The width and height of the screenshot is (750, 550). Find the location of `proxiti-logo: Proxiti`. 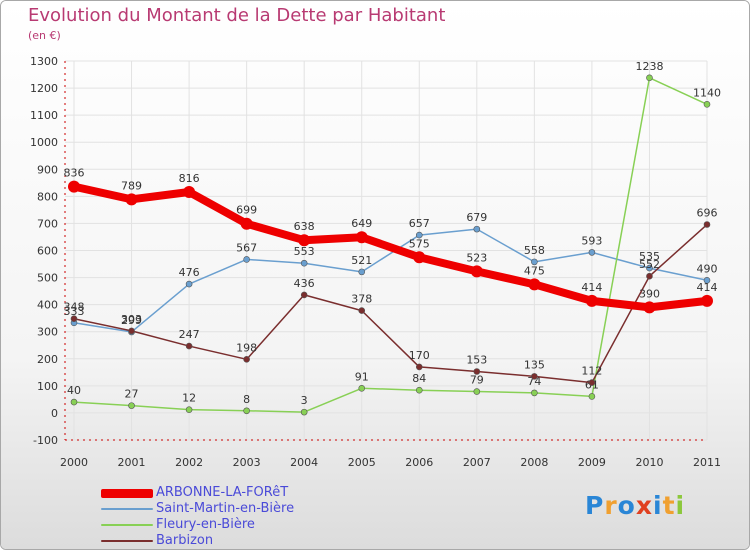

proxiti-logo: Proxiti is located at coordinates (635, 505).